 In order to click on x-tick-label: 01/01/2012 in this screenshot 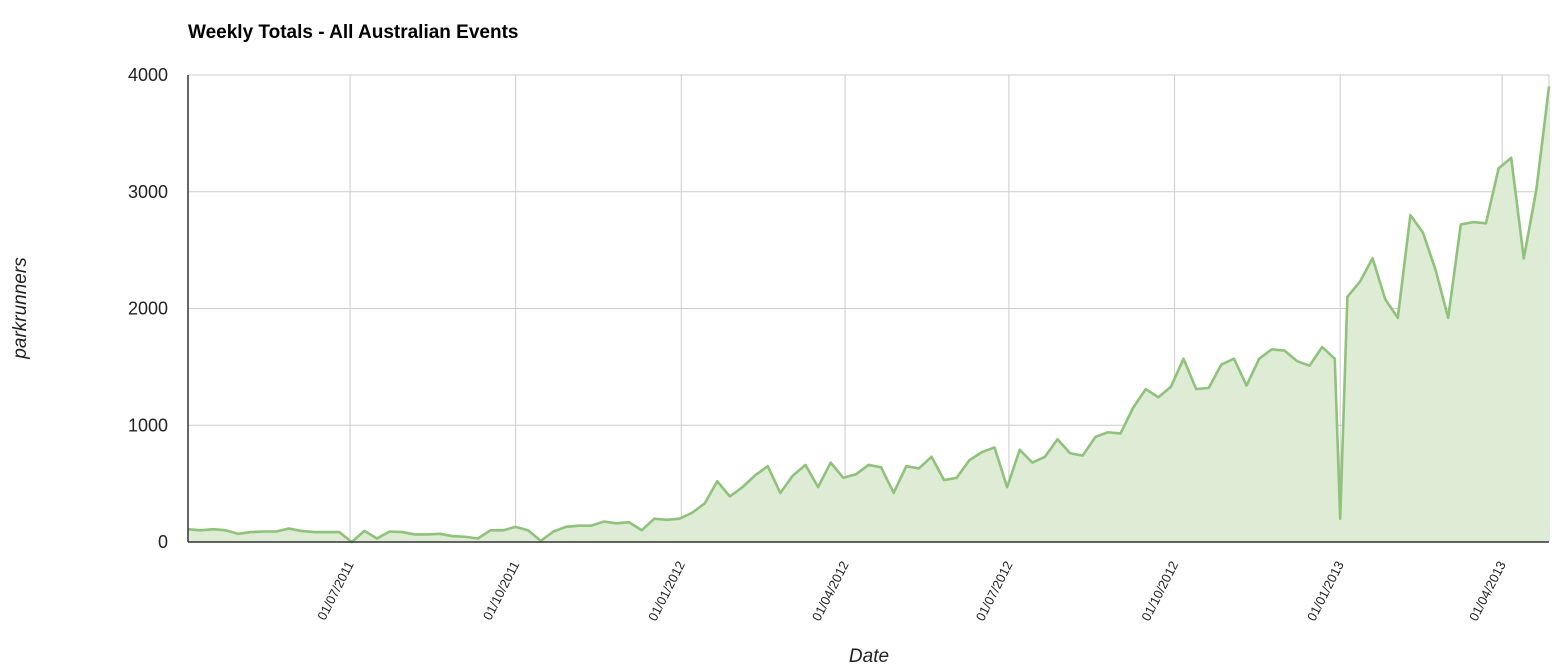, I will do `click(666, 591)`.